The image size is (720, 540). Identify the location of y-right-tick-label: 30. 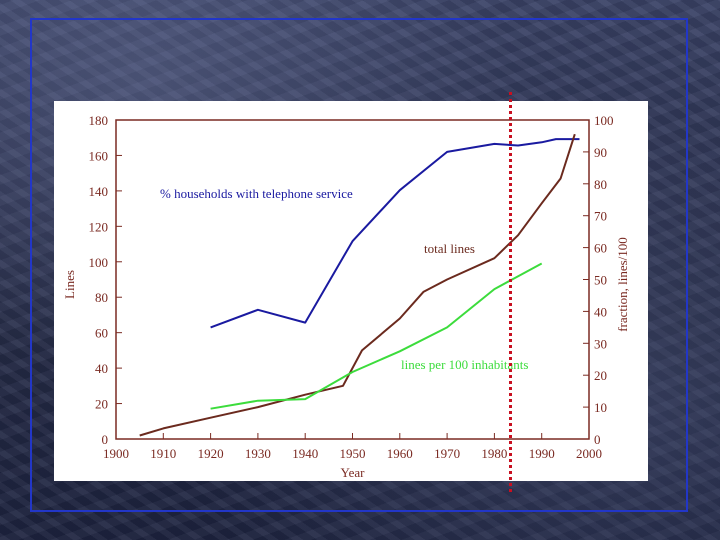
(600, 343).